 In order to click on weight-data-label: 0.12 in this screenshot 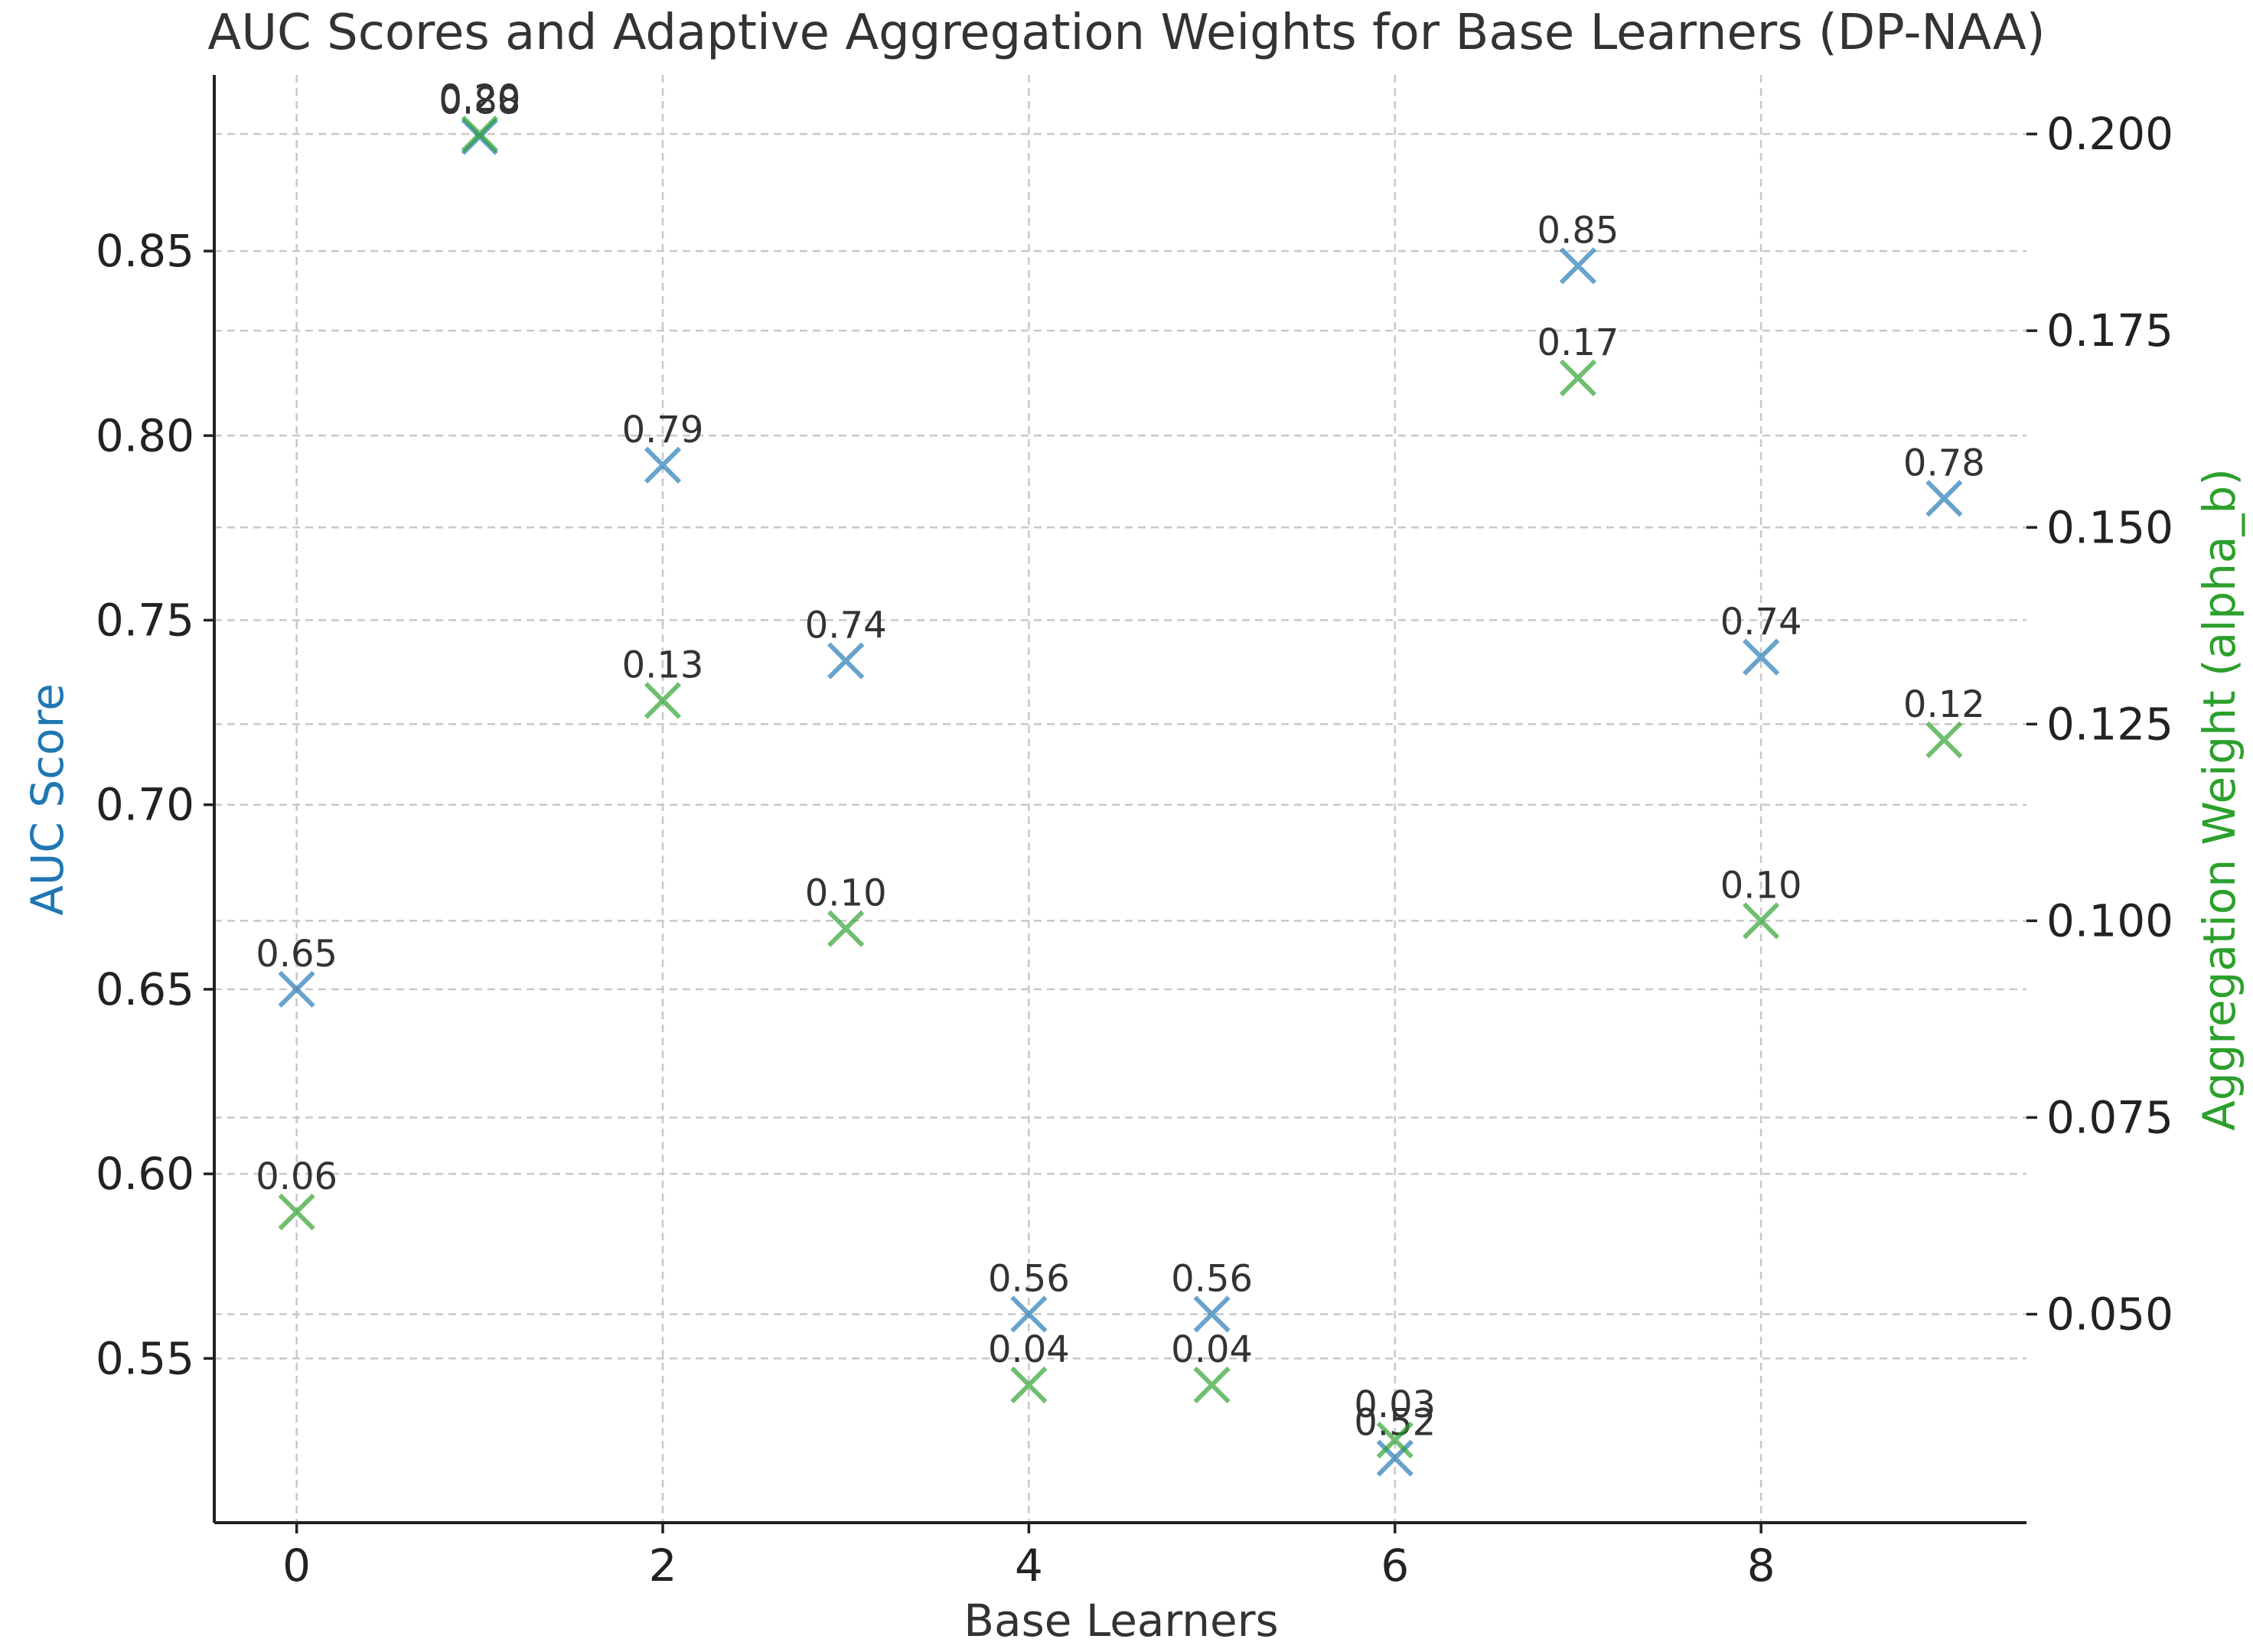, I will do `click(1944, 705)`.